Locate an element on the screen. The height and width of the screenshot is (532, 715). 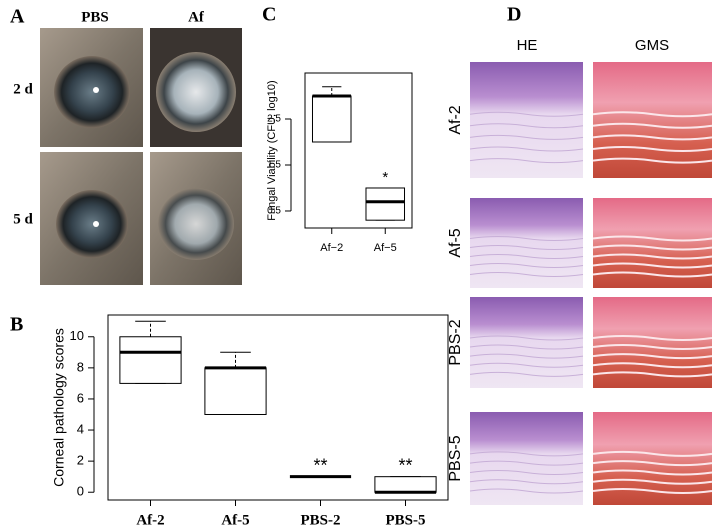
y-tick-label: 1.5 is located at coordinates (274, 165).